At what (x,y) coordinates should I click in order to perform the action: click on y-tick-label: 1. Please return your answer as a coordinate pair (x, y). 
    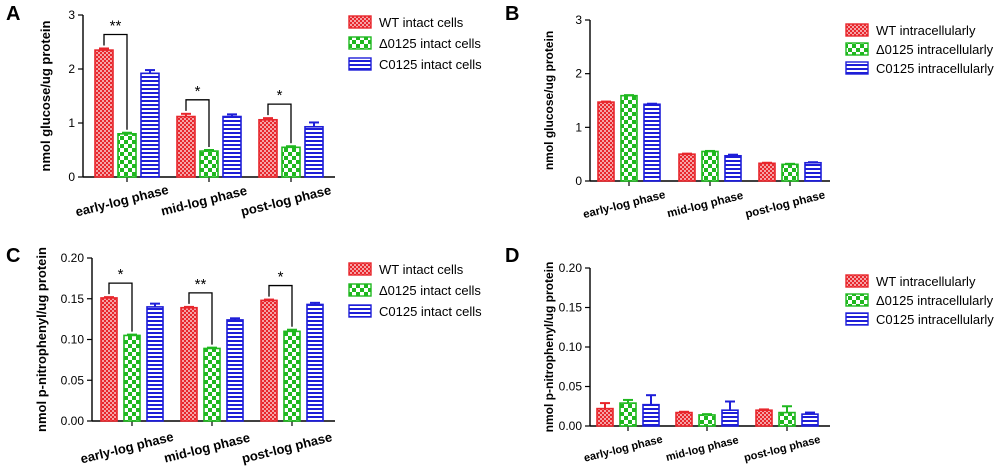
    Looking at the image, I should click on (578, 127).